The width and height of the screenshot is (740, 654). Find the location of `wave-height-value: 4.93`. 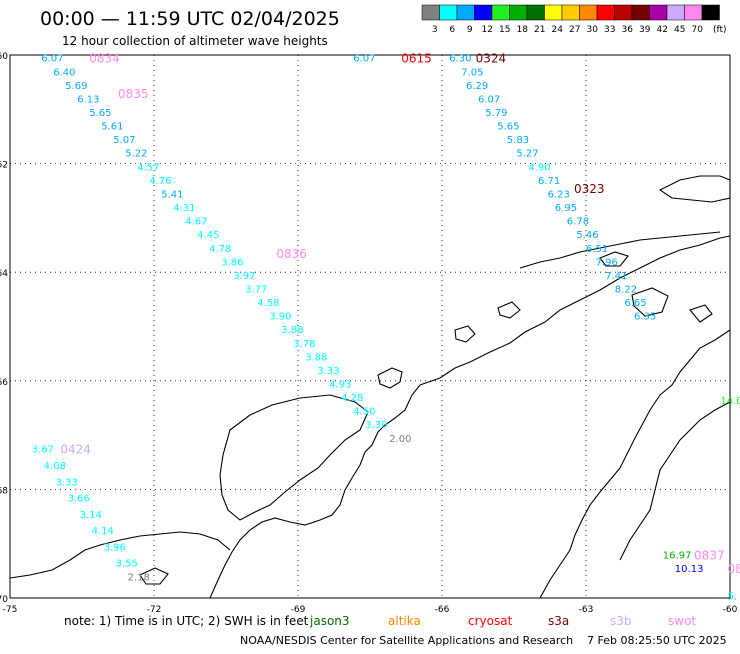

wave-height-value: 4.93 is located at coordinates (340, 385).